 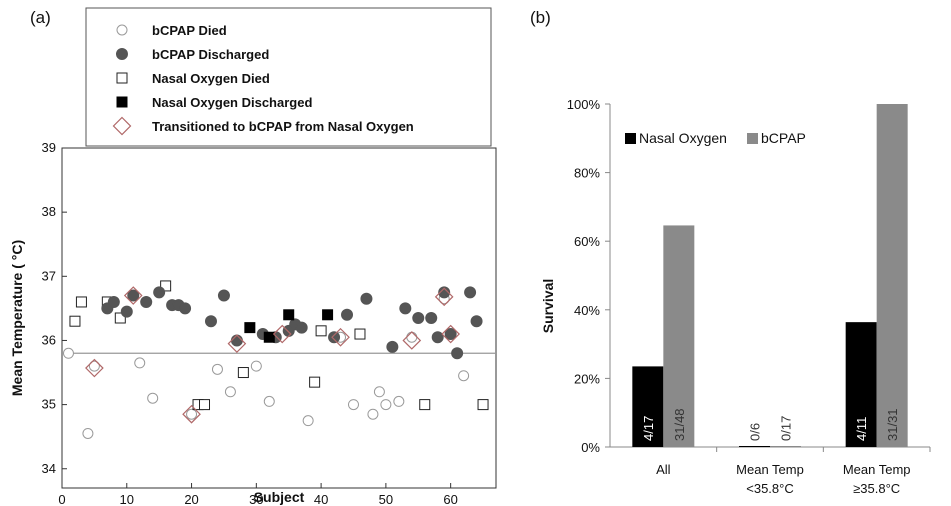 I want to click on legend-item: Transitioned to bCPAP from Nasal Oxygen, so click(x=263, y=126).